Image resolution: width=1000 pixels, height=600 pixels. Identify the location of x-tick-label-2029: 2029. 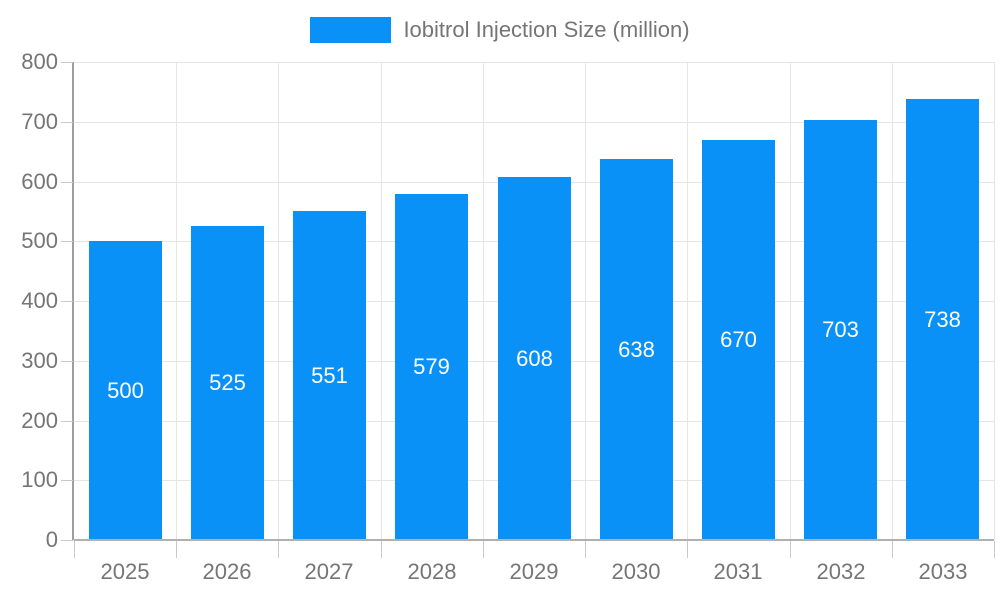
(534, 571).